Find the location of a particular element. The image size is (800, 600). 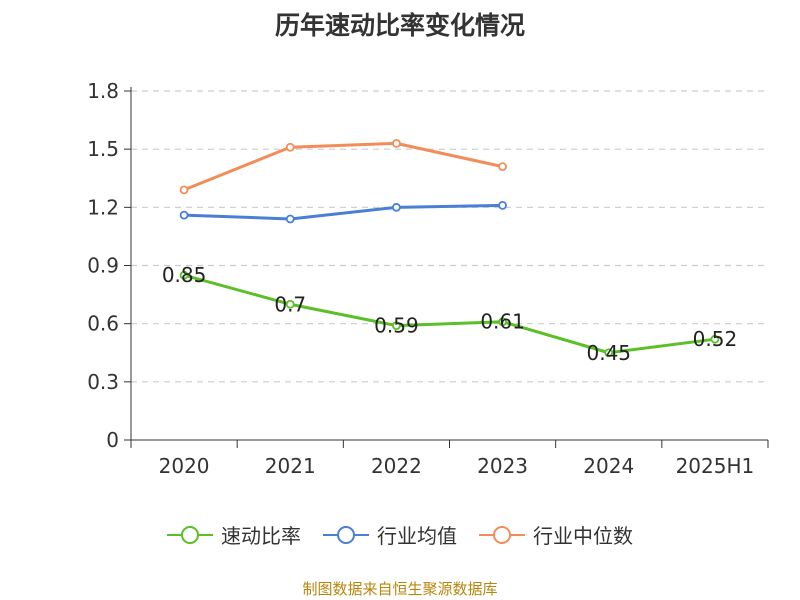

legend-marker-industry-median is located at coordinates (502, 534).